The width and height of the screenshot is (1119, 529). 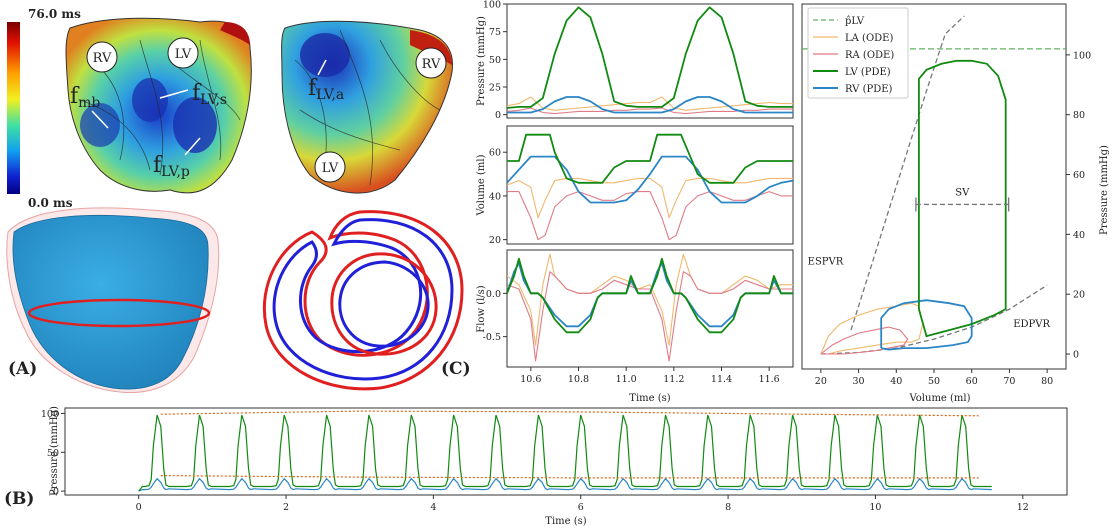 What do you see at coordinates (367, 107) in the screenshot?
I see `activation-map-posterior: RV LV fLV,a` at bounding box center [367, 107].